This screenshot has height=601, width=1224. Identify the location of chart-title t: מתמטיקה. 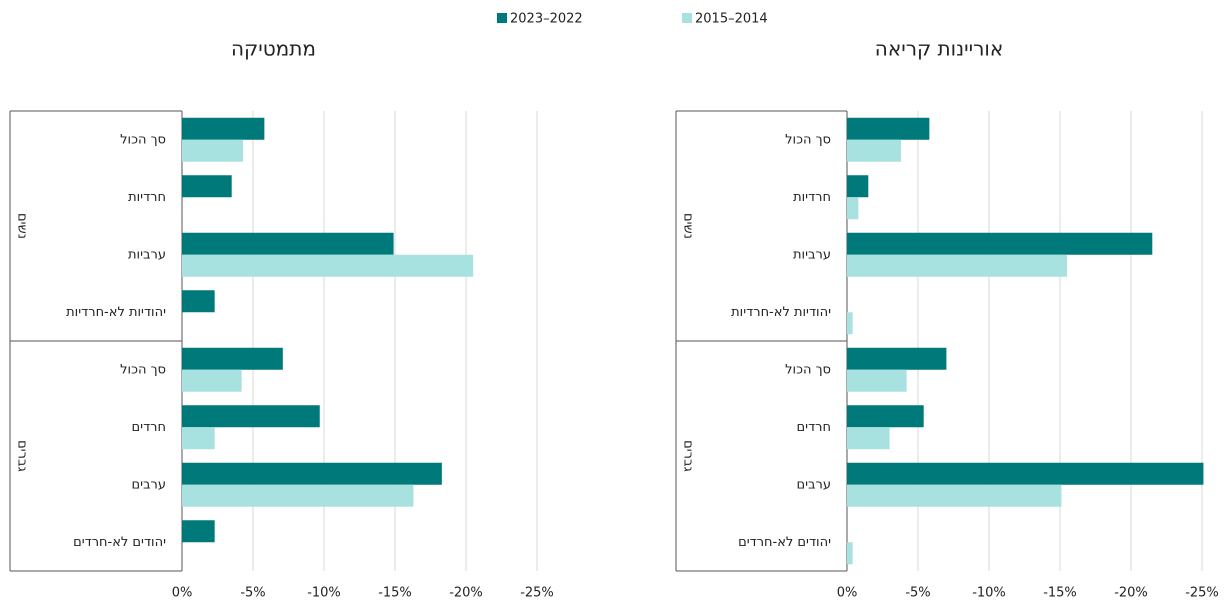
(273, 49).